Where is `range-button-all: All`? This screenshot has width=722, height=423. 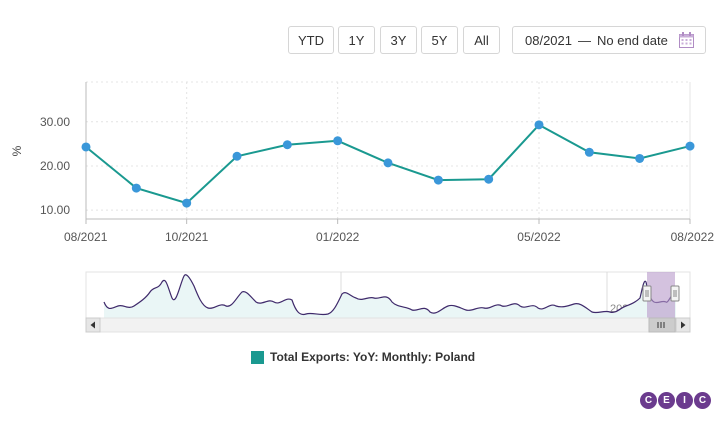 range-button-all: All is located at coordinates (481, 40).